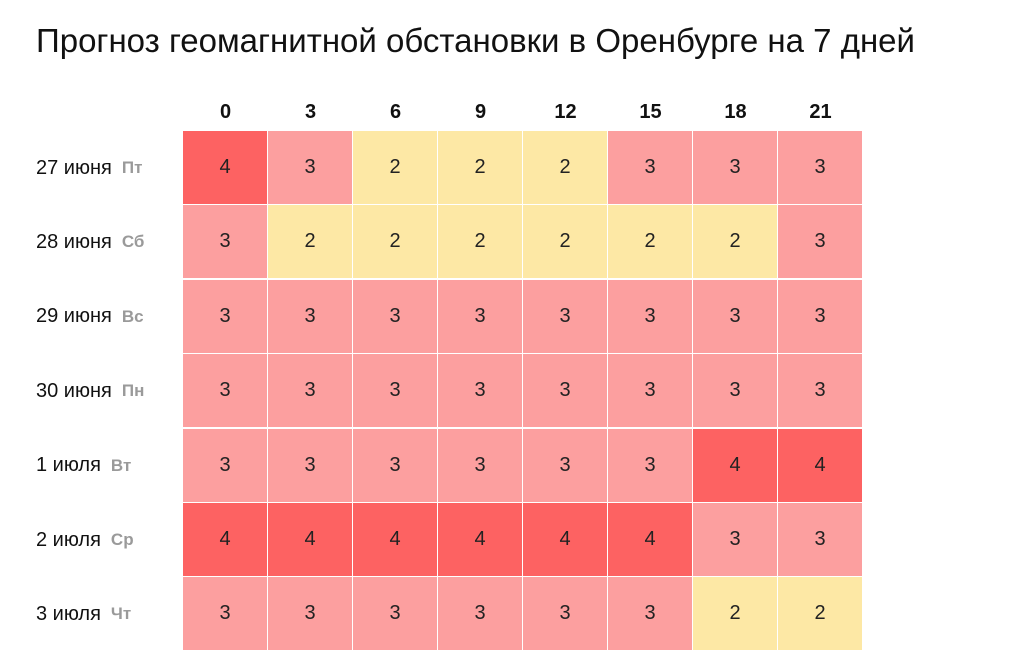 The height and width of the screenshot is (672, 1024). What do you see at coordinates (74, 167) in the screenshot?
I see `date-label: 27 июня` at bounding box center [74, 167].